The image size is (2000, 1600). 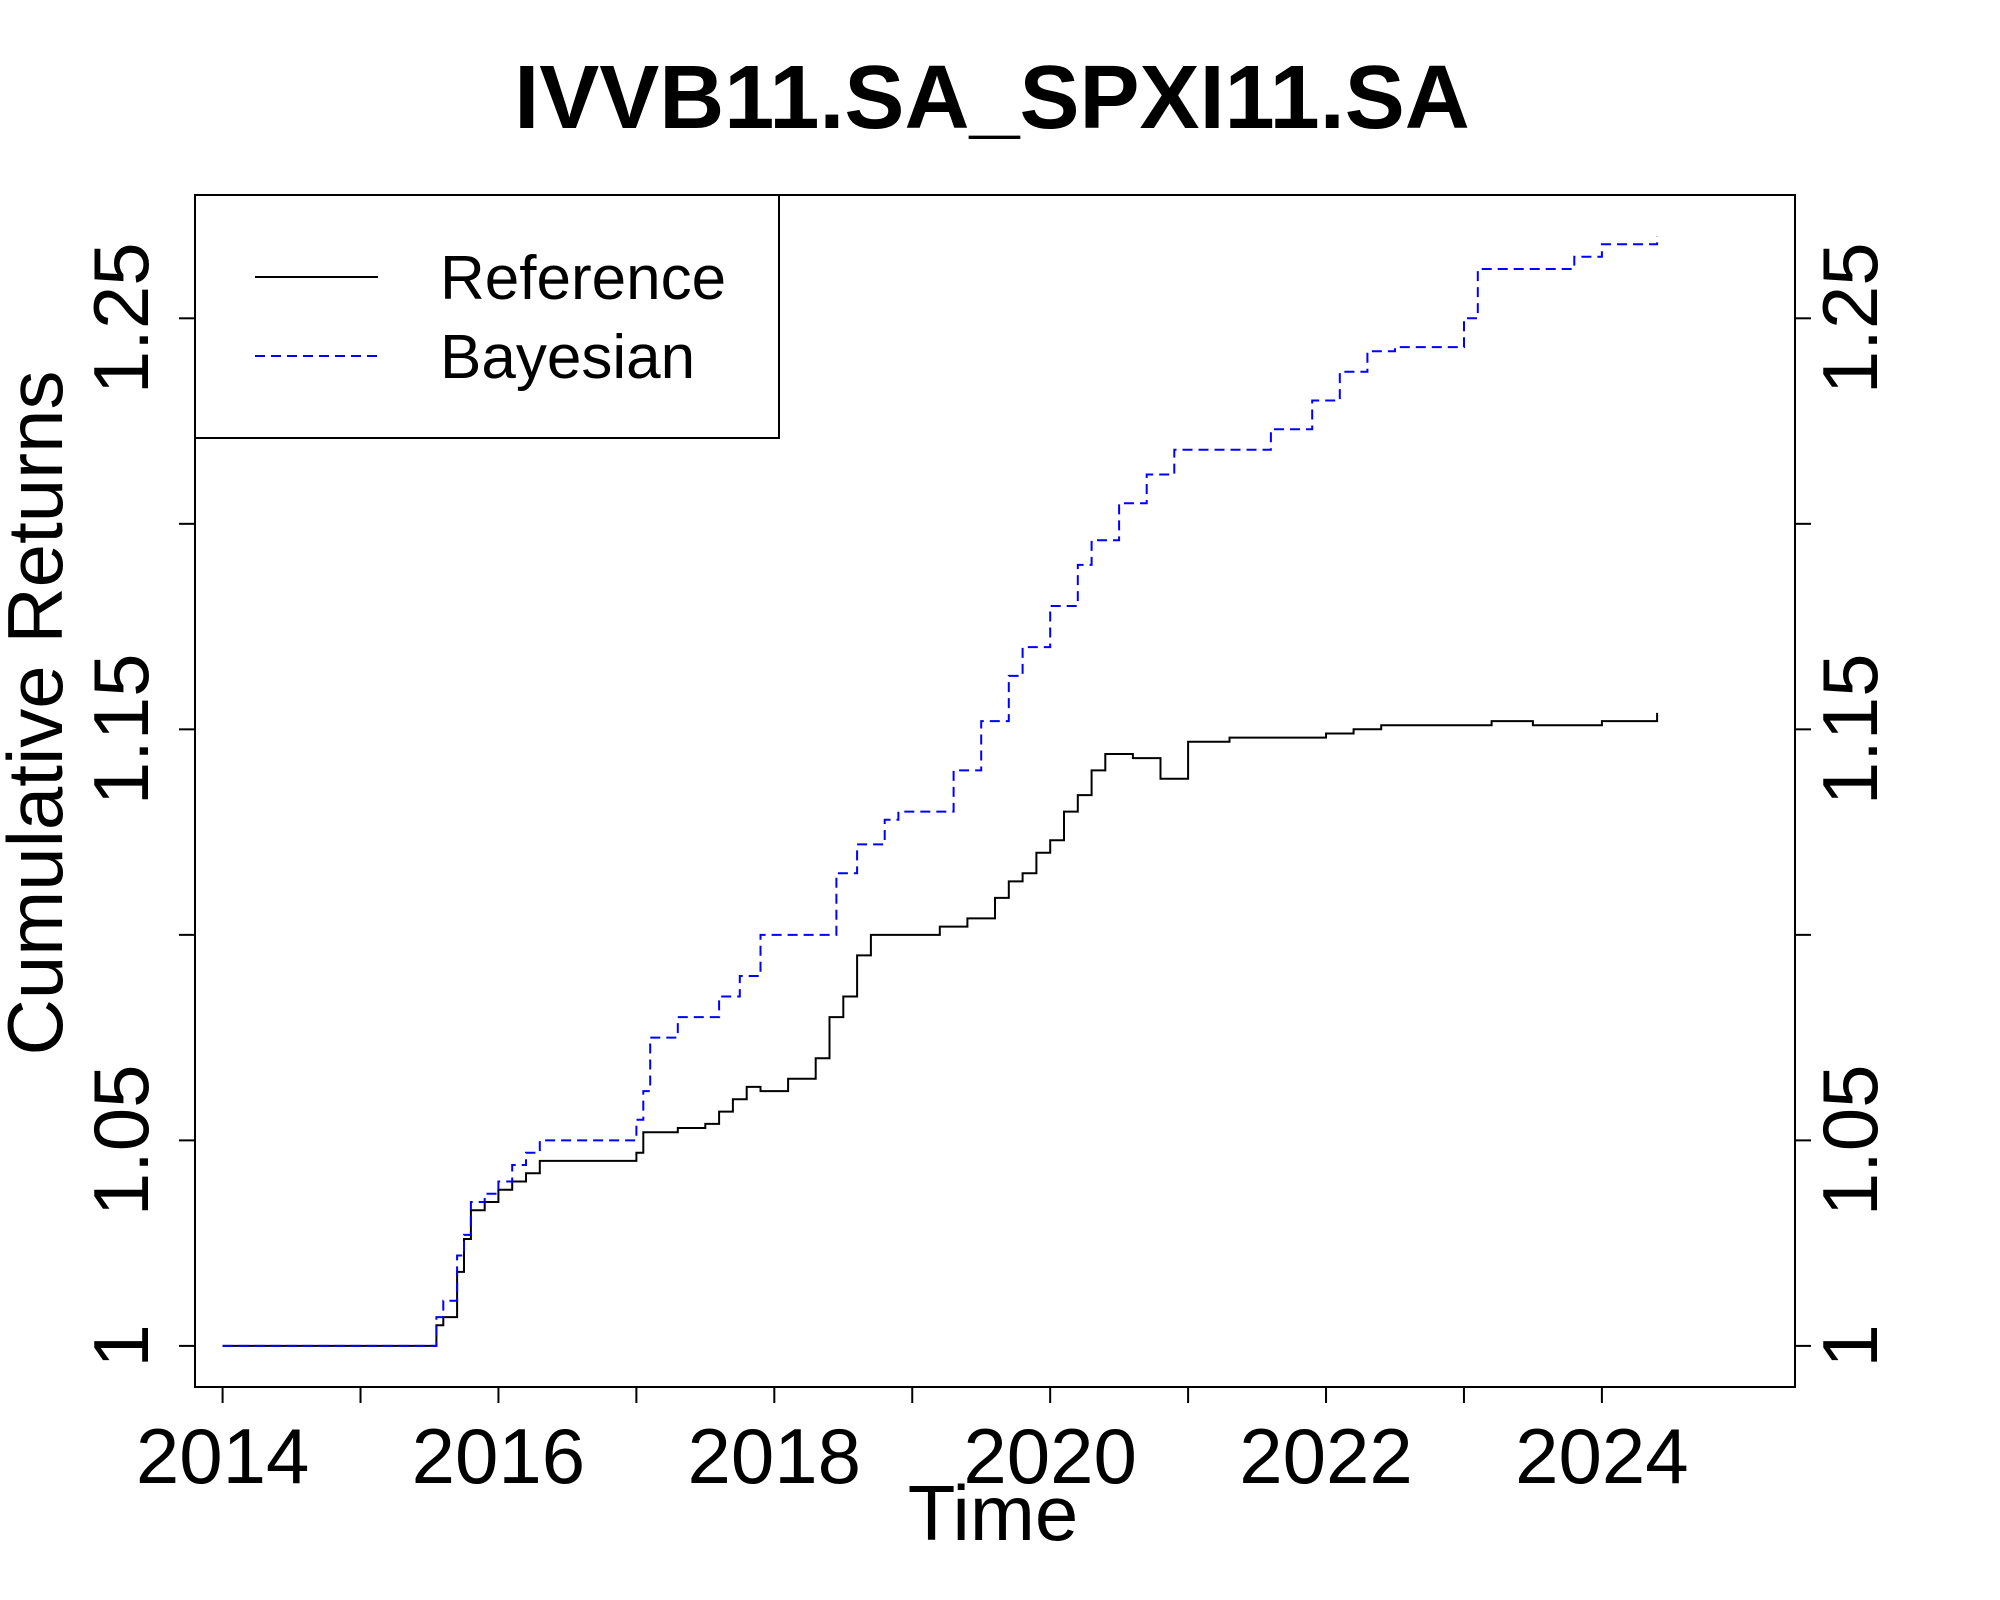 What do you see at coordinates (1850, 1140) in the screenshot?
I see `y-tick-label-right: 1.05` at bounding box center [1850, 1140].